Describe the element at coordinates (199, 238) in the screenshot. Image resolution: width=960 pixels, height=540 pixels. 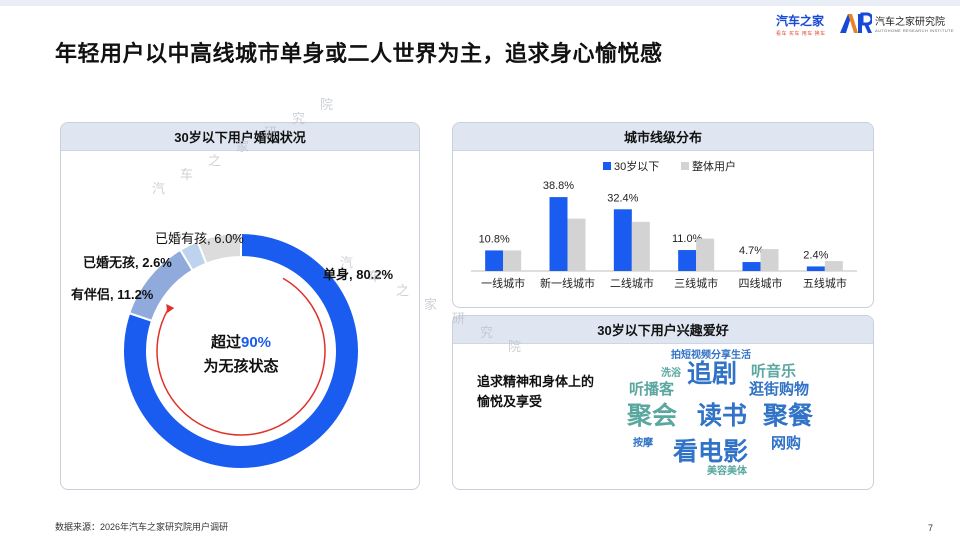
I see `donut-label-married-with-child: 已婚有孩, 6.0%` at that location.